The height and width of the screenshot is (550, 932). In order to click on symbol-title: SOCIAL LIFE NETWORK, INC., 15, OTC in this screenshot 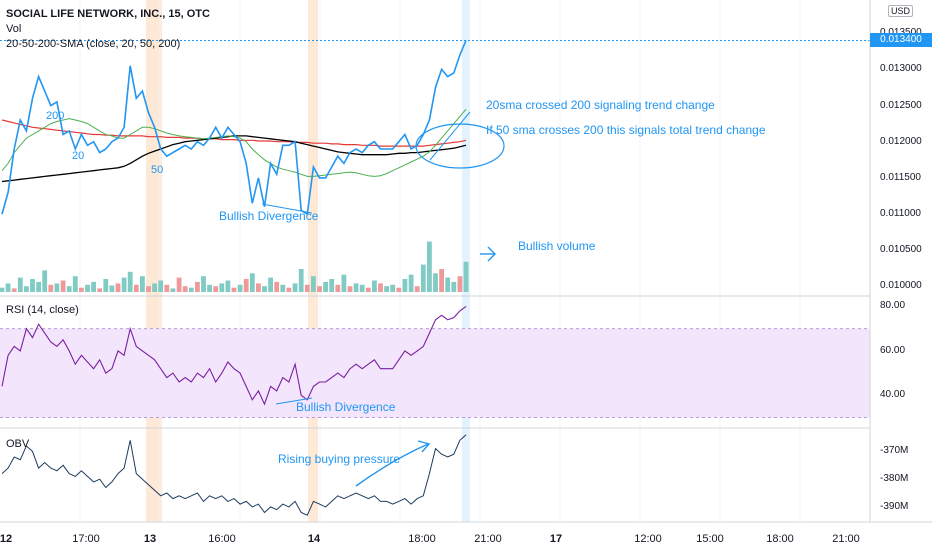, I will do `click(108, 14)`.